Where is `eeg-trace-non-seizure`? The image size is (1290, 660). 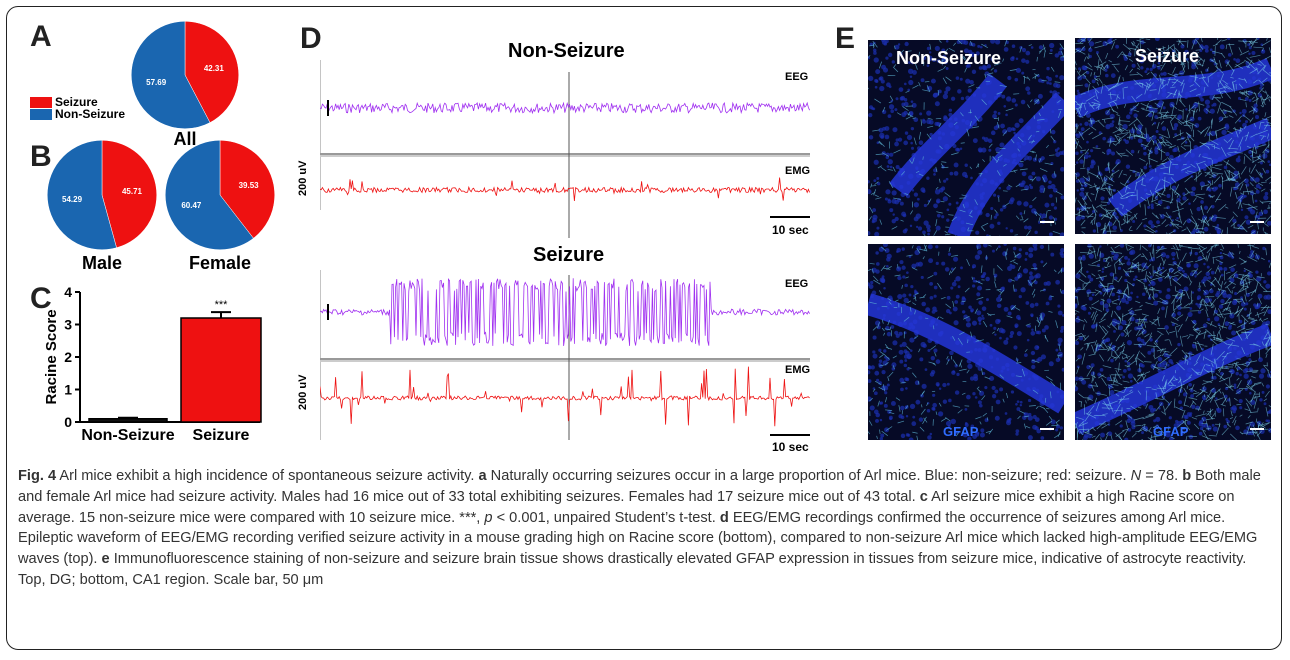 eeg-trace-non-seizure is located at coordinates (565, 108).